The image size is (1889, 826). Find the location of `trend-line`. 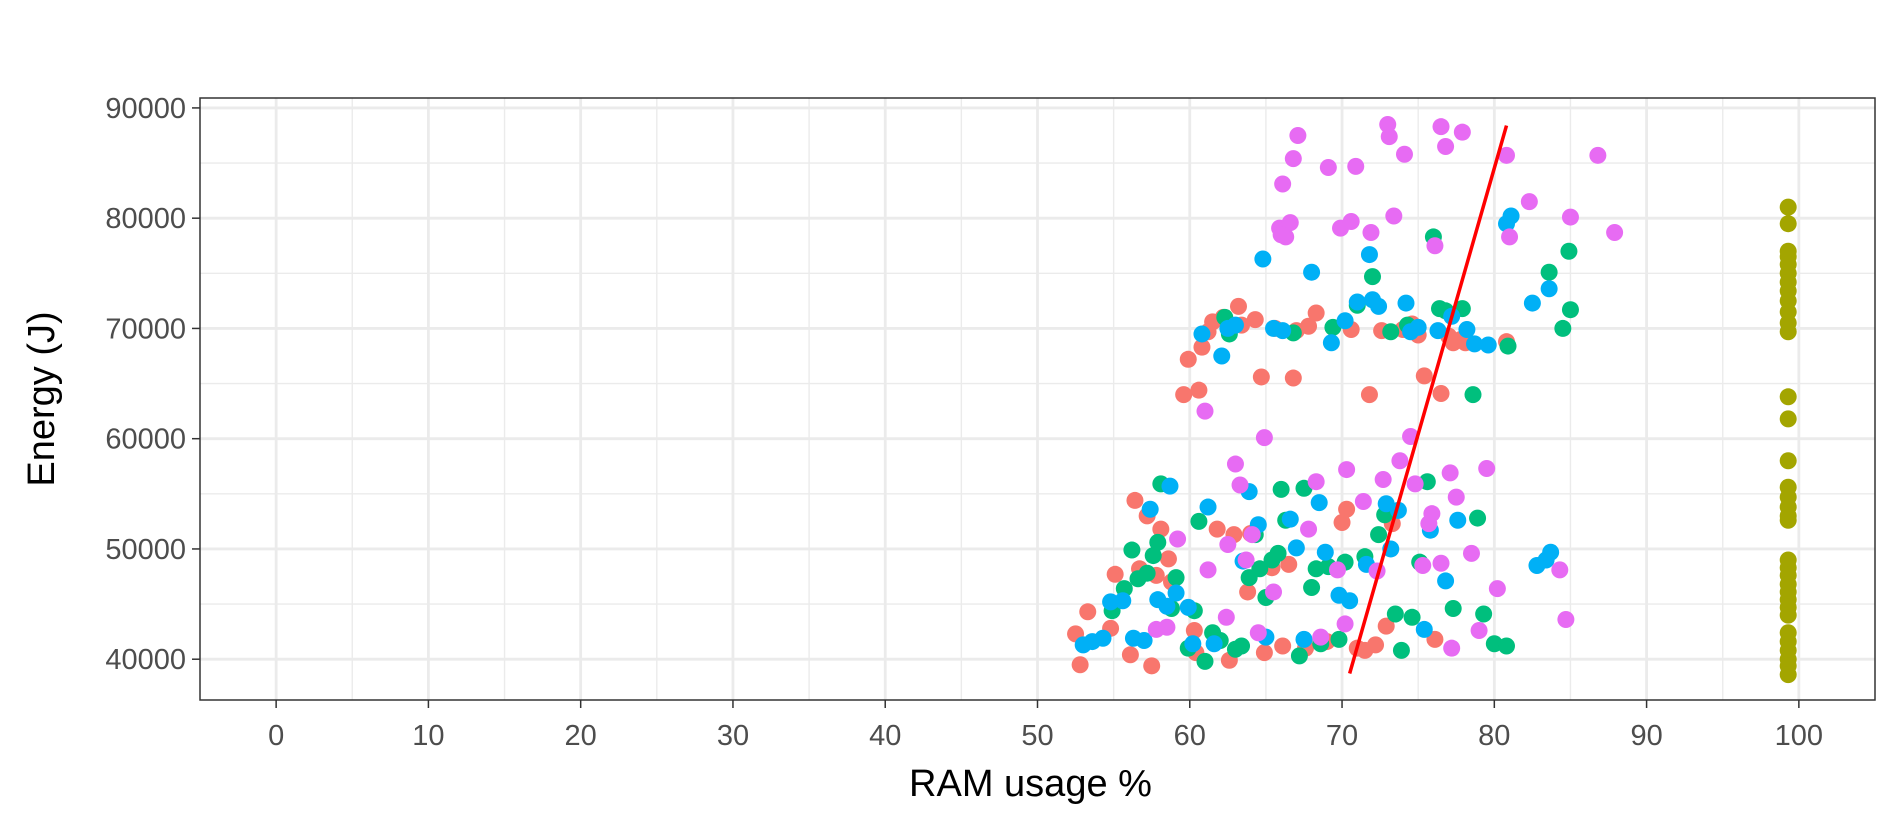

trend-line is located at coordinates (1428, 400).